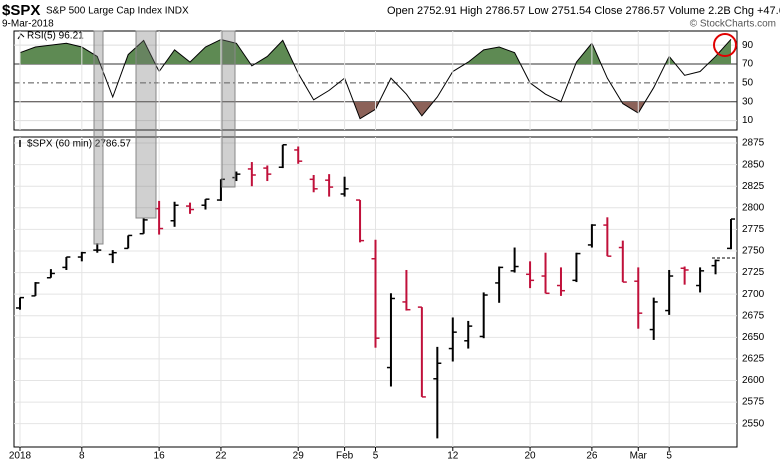 The height and width of the screenshot is (465, 780). I want to click on x-tick-label: 22, so click(221, 456).